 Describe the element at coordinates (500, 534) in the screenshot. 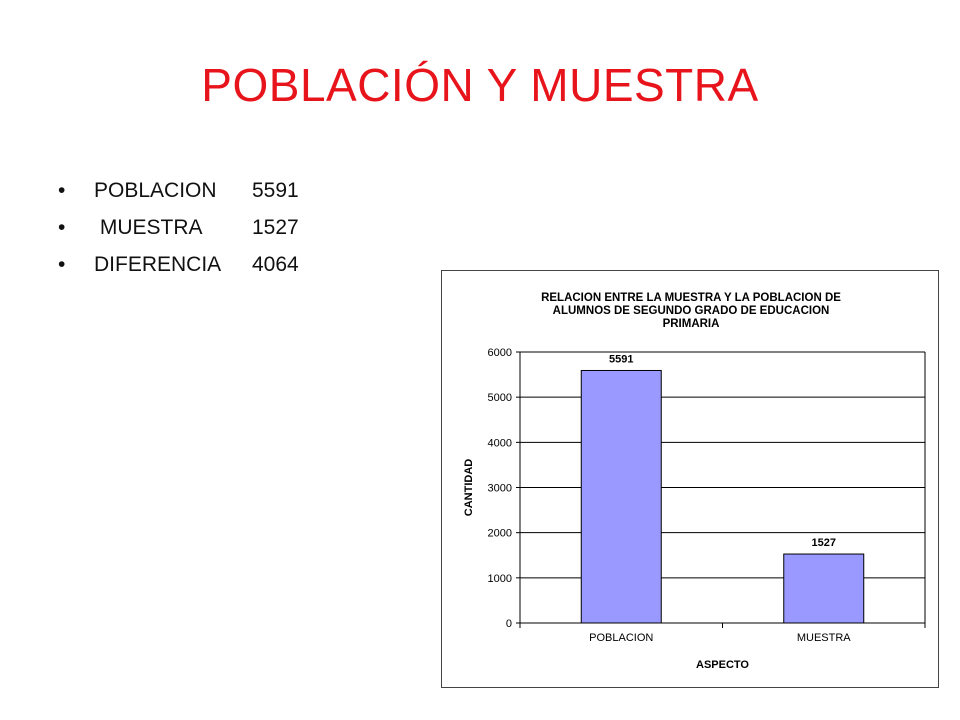

I see `y-tick-label: 2000` at that location.